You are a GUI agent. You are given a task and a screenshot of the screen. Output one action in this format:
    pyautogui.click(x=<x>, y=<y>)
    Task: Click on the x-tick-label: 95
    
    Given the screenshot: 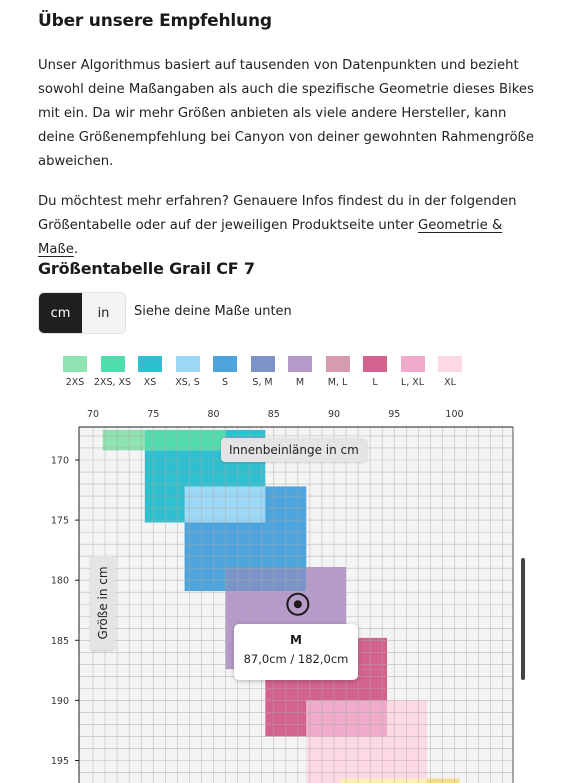 What is the action you would take?
    pyautogui.click(x=394, y=414)
    